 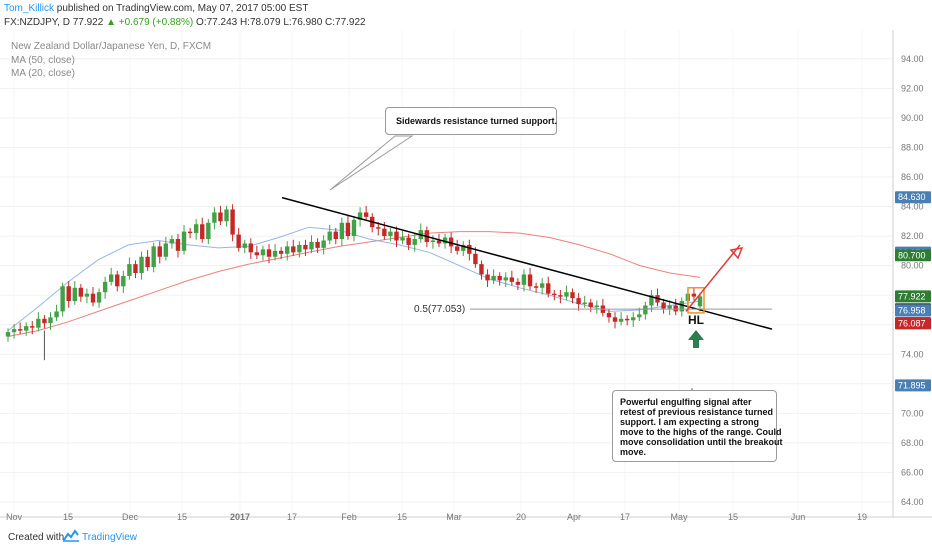 I want to click on footer: Created with TradingView, so click(x=466, y=538).